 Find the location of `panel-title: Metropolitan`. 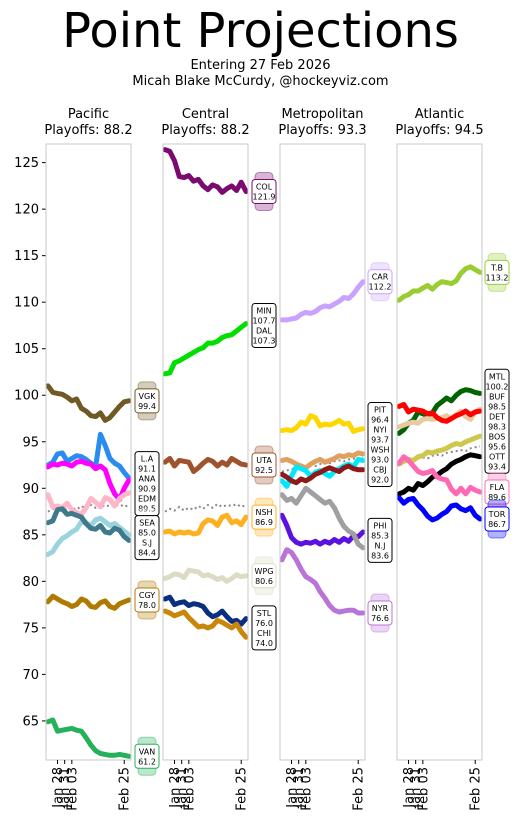

panel-title: Metropolitan is located at coordinates (322, 114).